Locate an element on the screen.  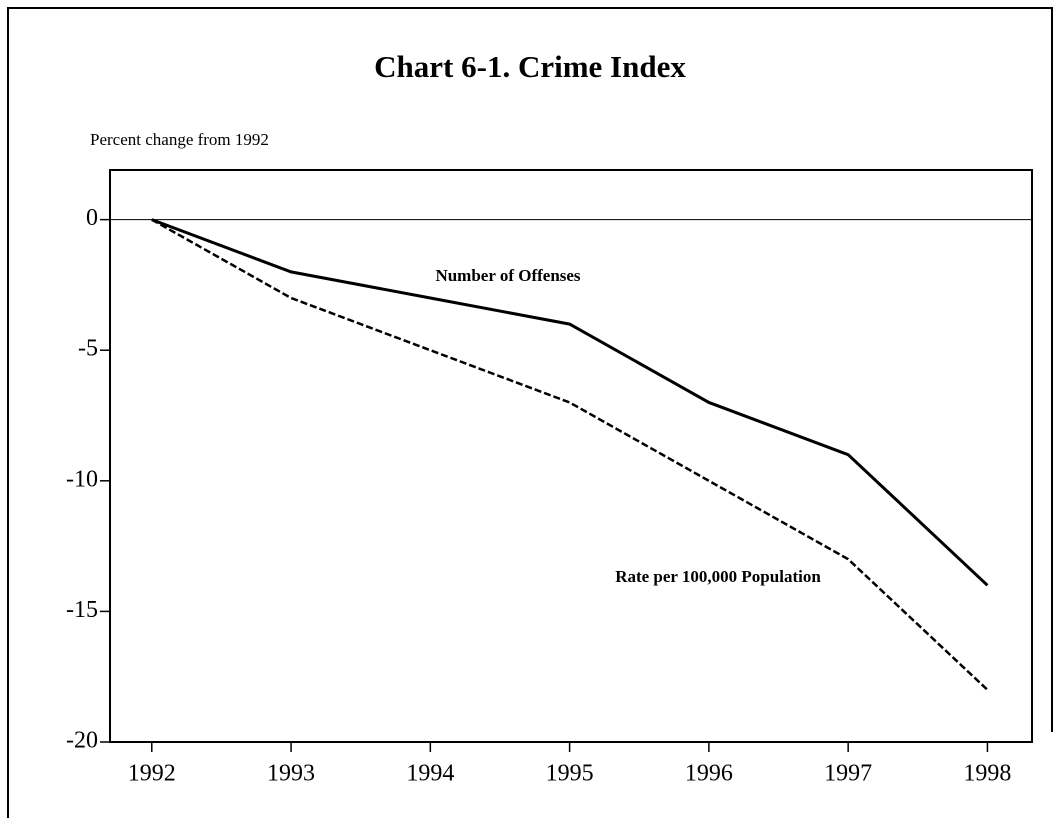
x-tick-label: 1997 is located at coordinates (848, 774).